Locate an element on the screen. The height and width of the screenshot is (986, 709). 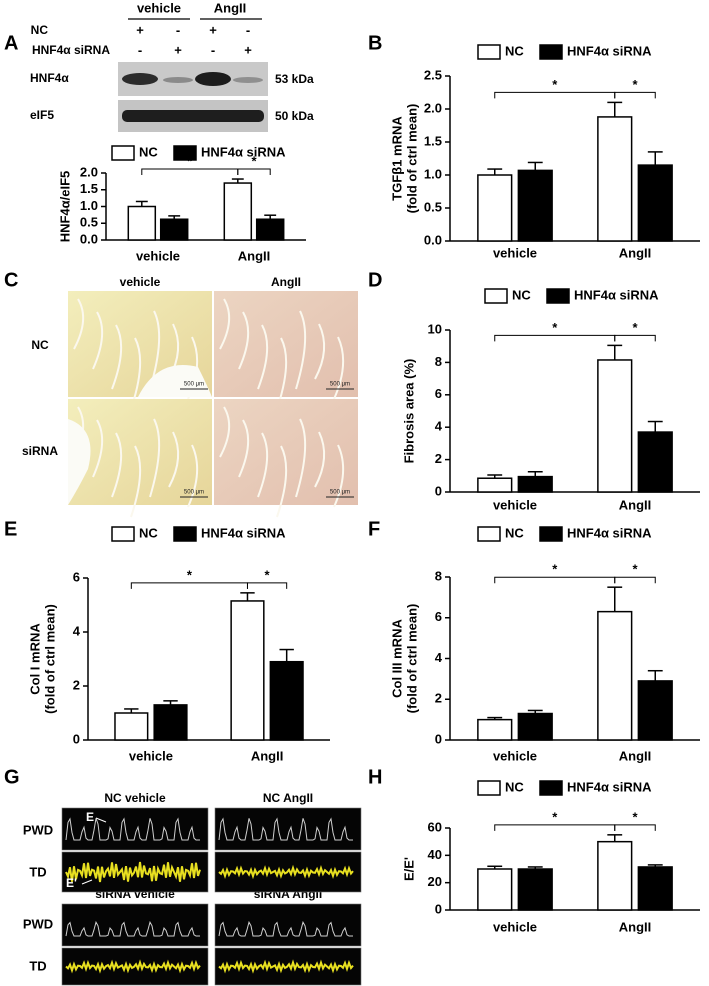
column-label: vehicle is located at coordinates (140, 282).